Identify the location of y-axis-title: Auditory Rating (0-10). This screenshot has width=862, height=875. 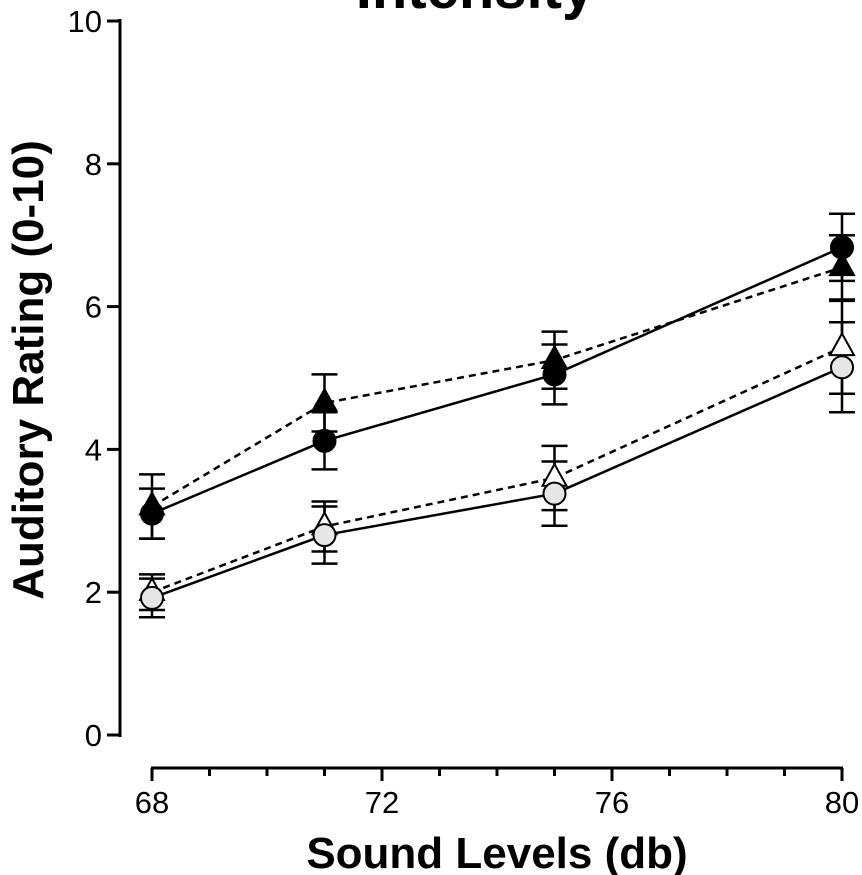
(28, 370).